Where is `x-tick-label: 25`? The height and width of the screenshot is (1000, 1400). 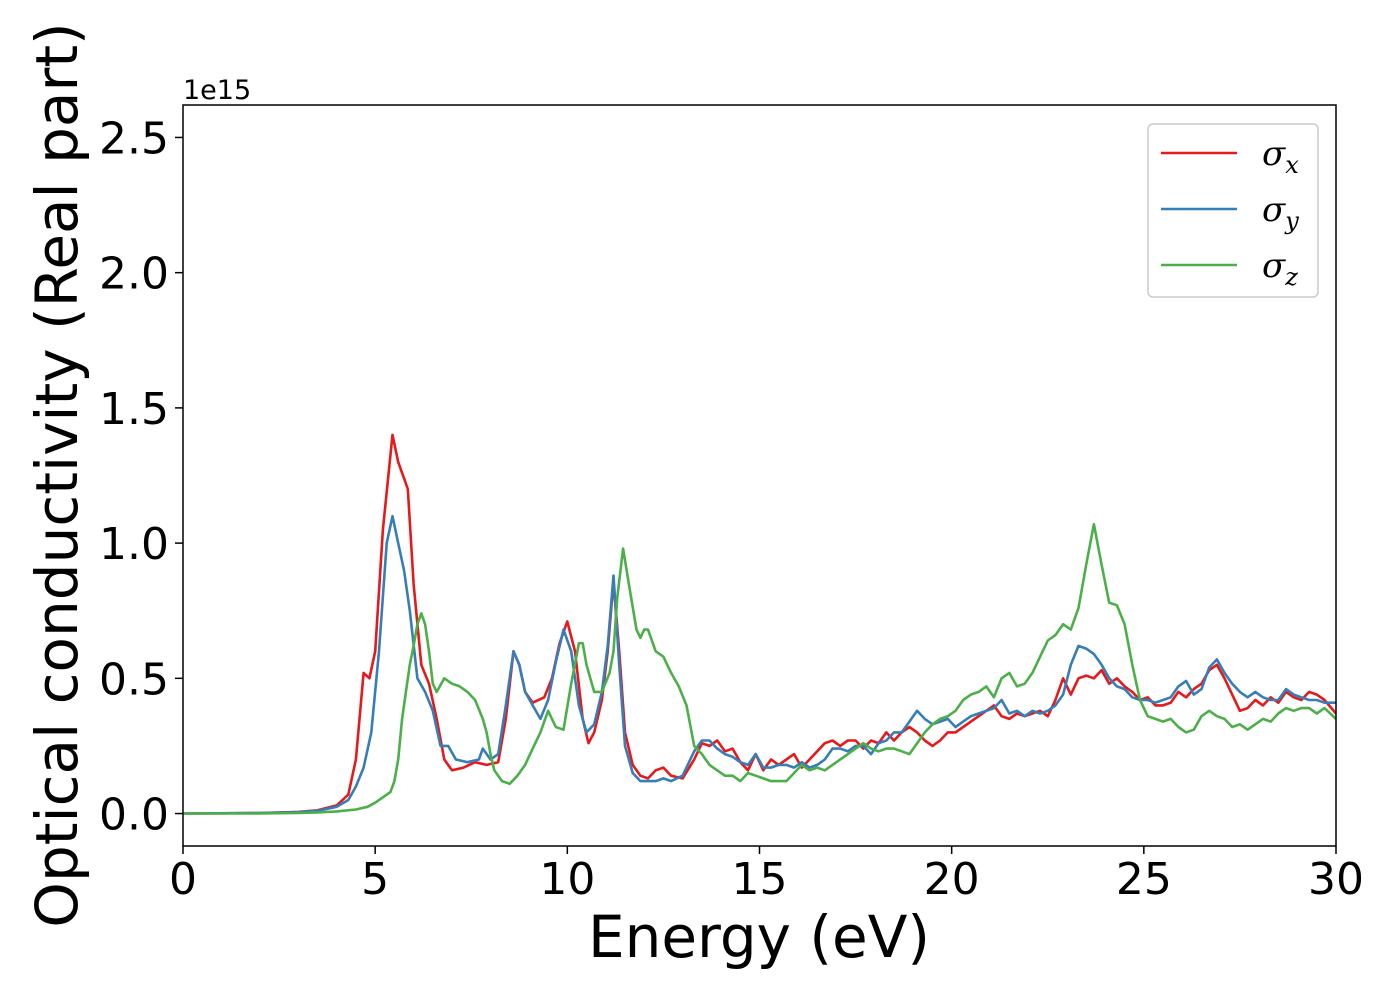
x-tick-label: 25 is located at coordinates (1144, 879).